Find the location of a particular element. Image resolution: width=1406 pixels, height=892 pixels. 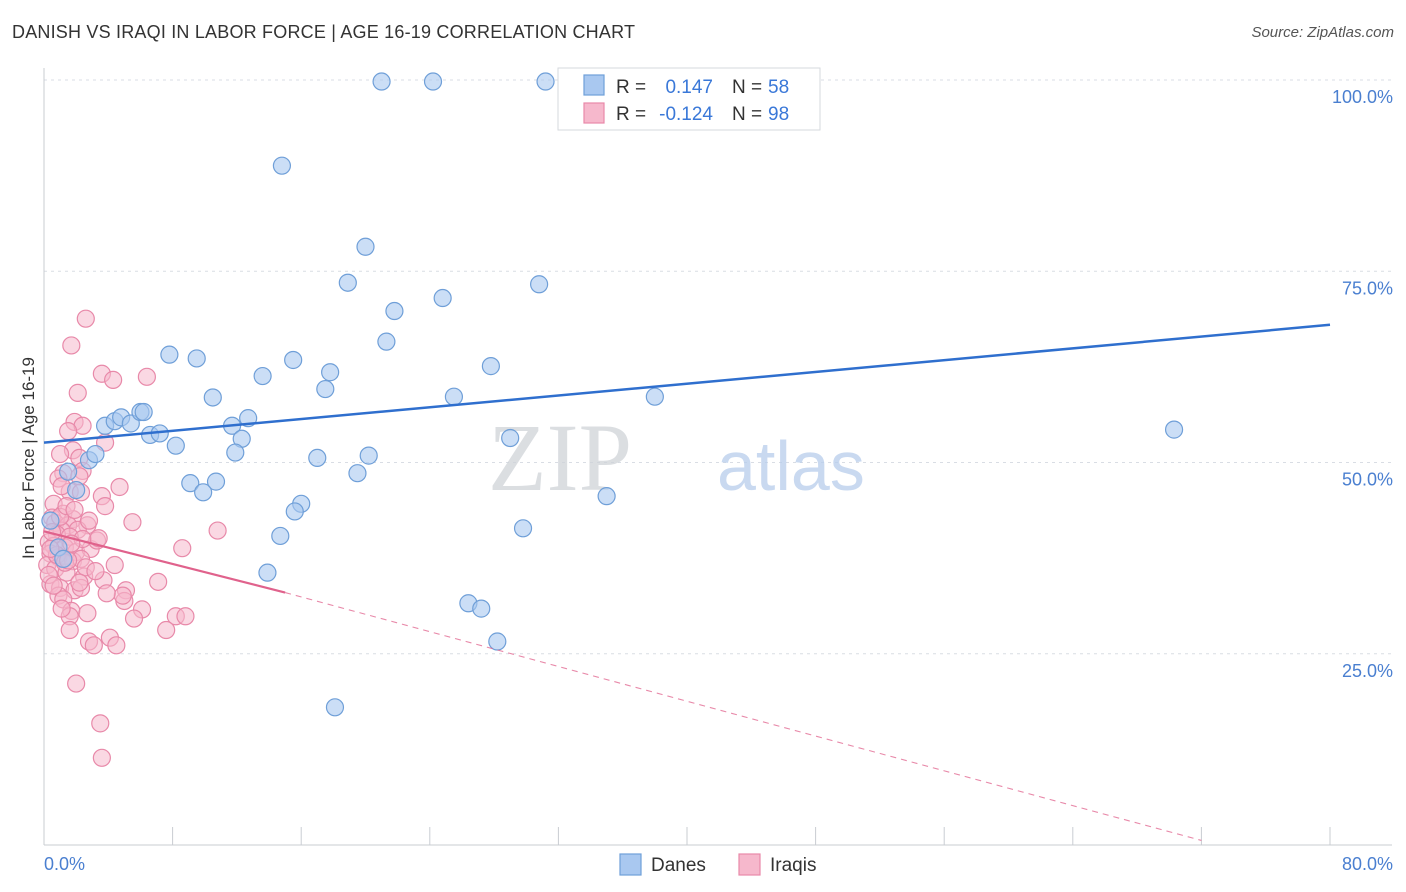

y-tick-label-100: 100.0% is located at coordinates (1362, 97).